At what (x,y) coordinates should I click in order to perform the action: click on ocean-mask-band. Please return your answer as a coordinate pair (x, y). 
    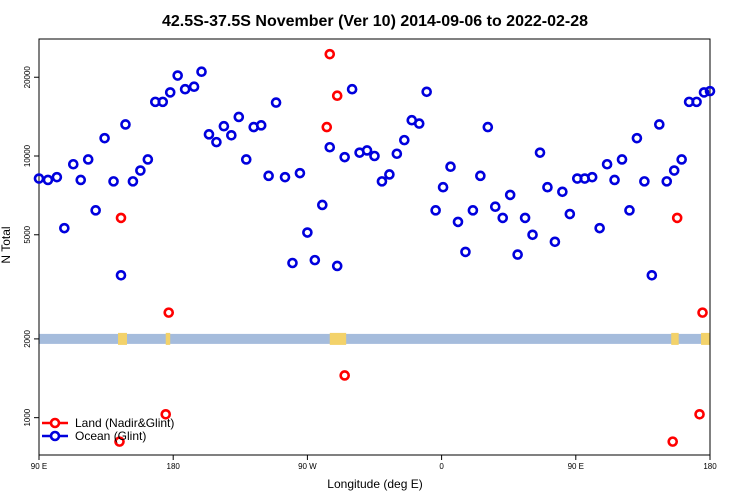
    Looking at the image, I should click on (374, 338).